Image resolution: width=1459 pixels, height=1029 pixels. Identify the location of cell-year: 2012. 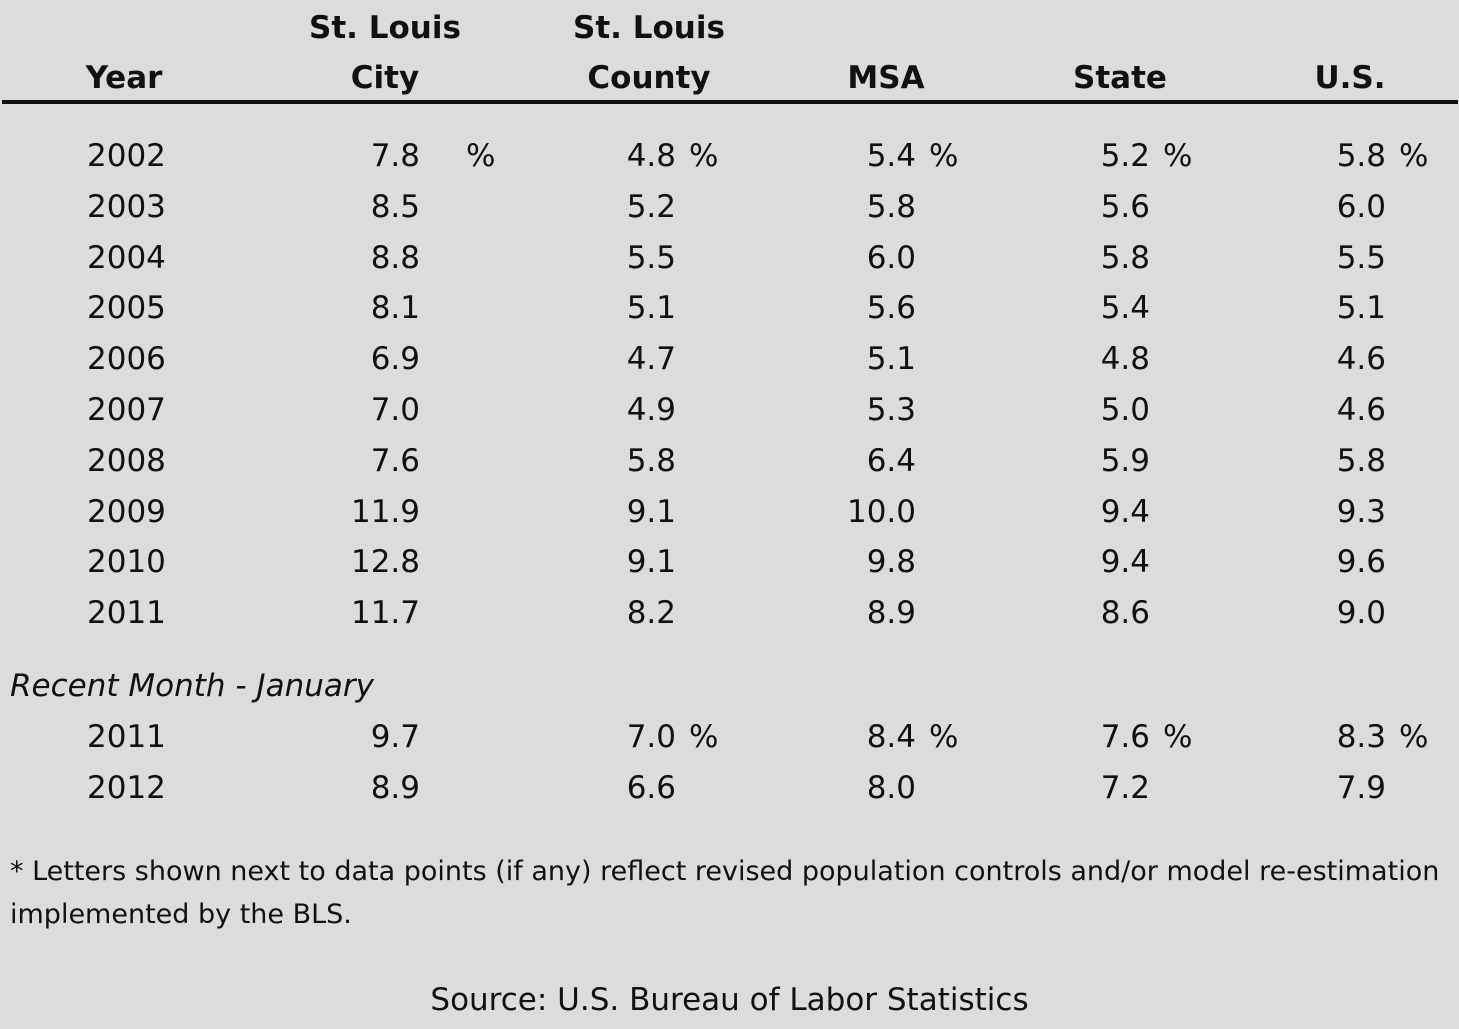
(126, 788).